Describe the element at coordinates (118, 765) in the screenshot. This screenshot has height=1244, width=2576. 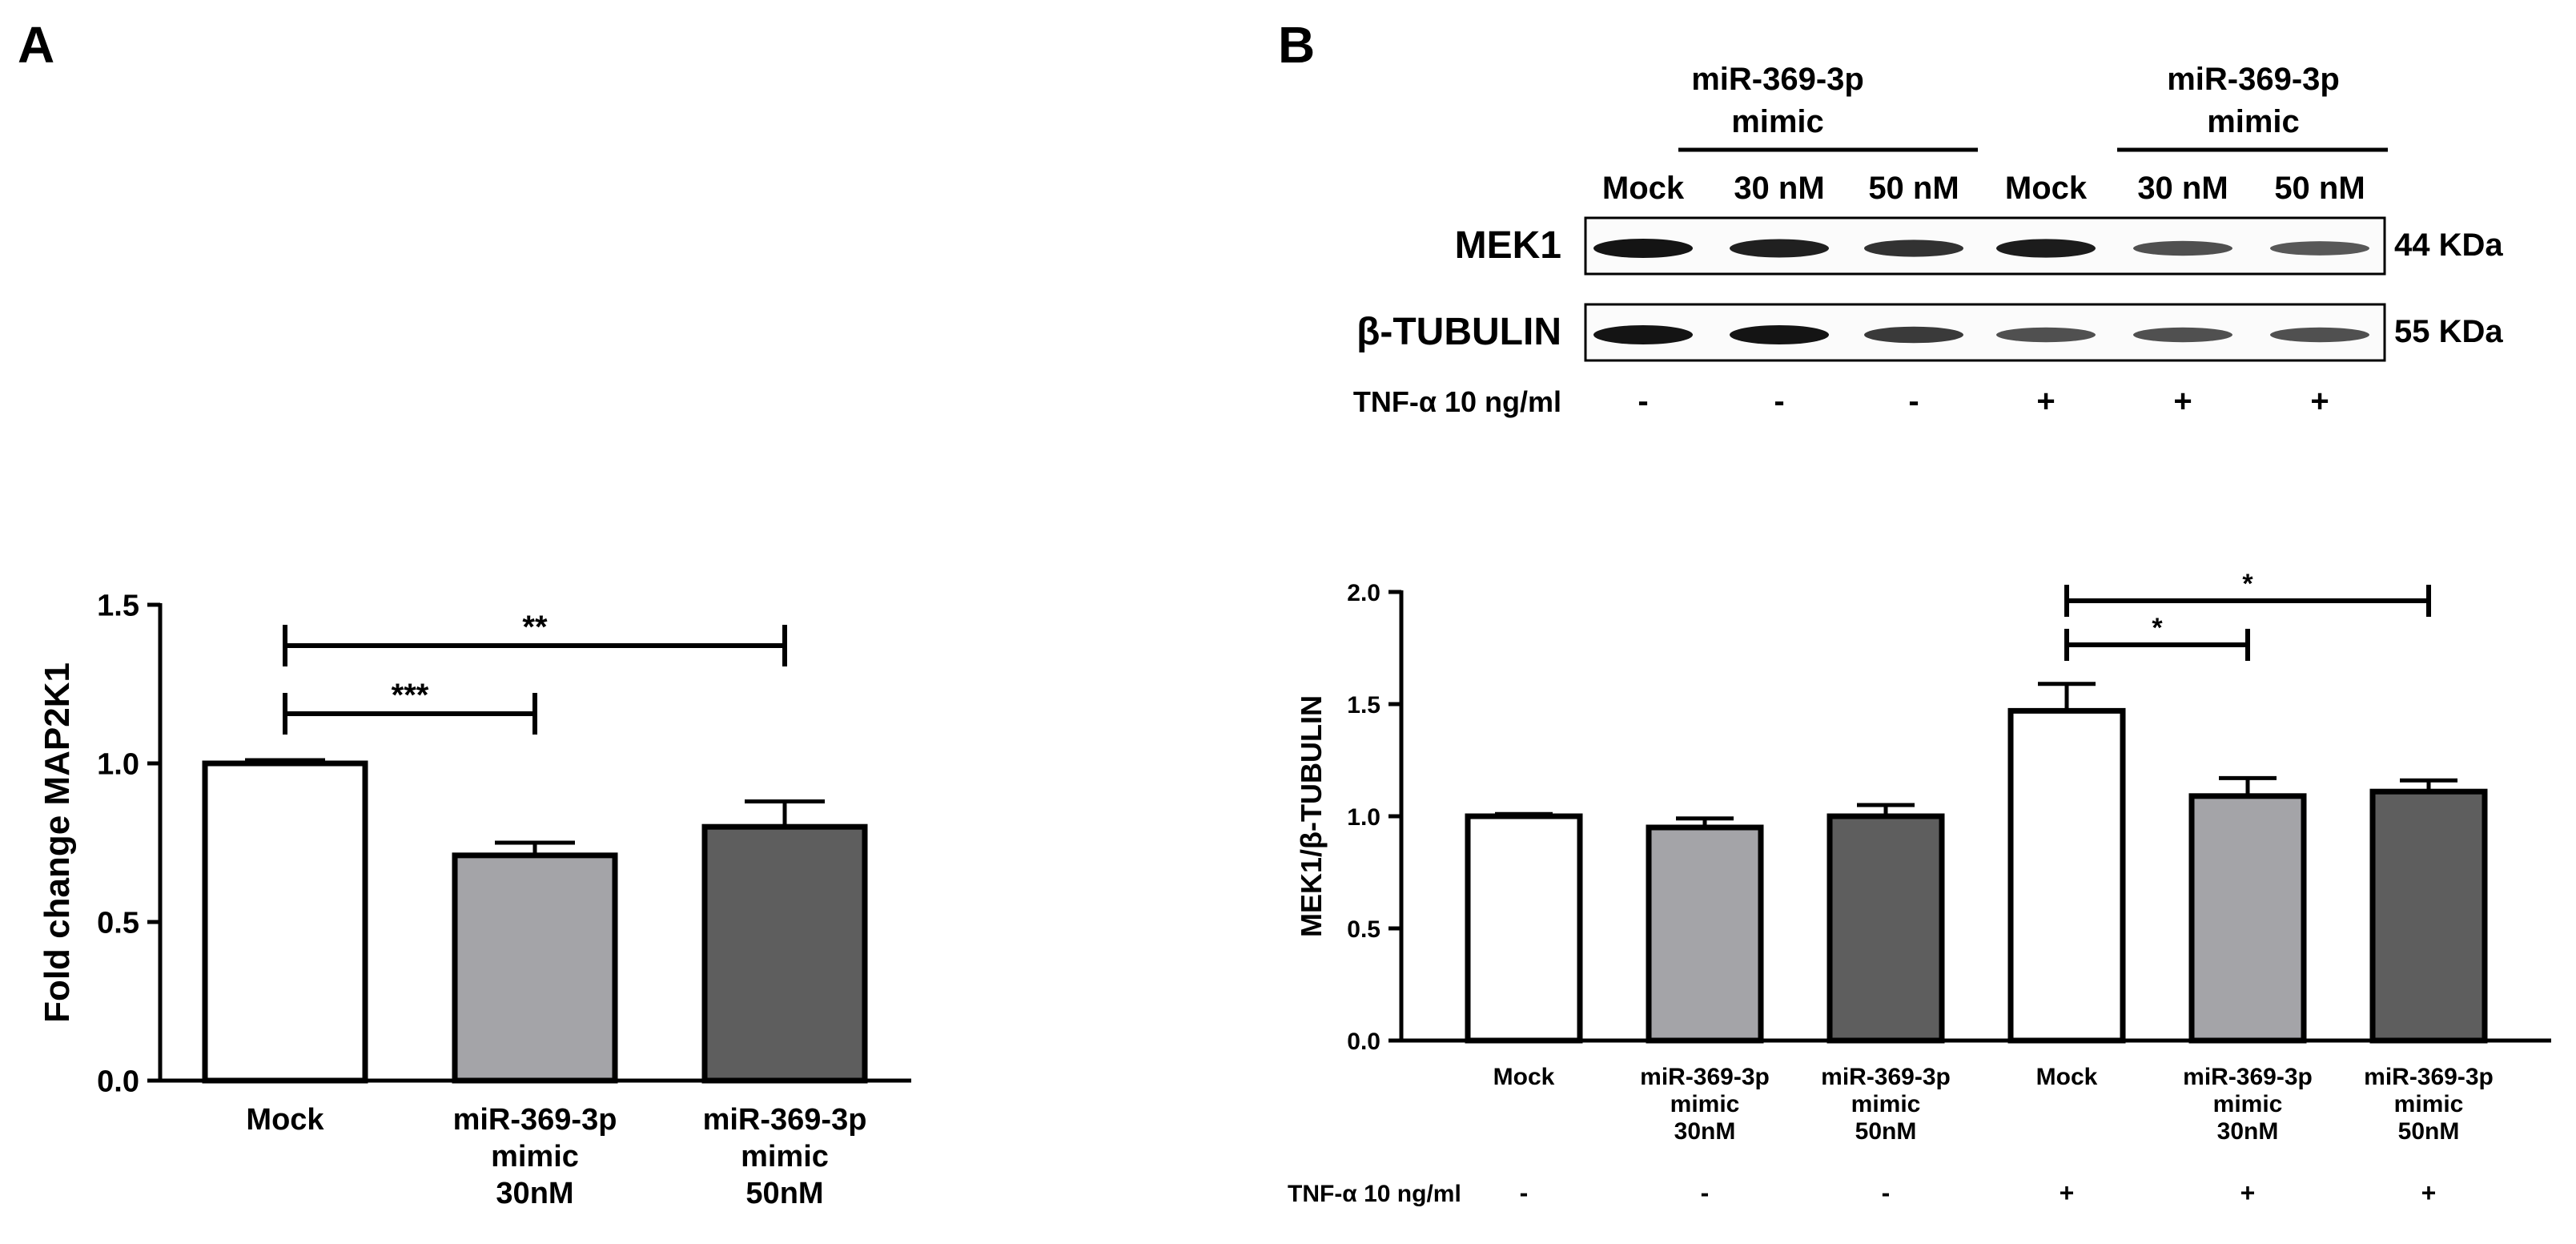
I see `chart-a-y-tick-label: 1.0` at that location.